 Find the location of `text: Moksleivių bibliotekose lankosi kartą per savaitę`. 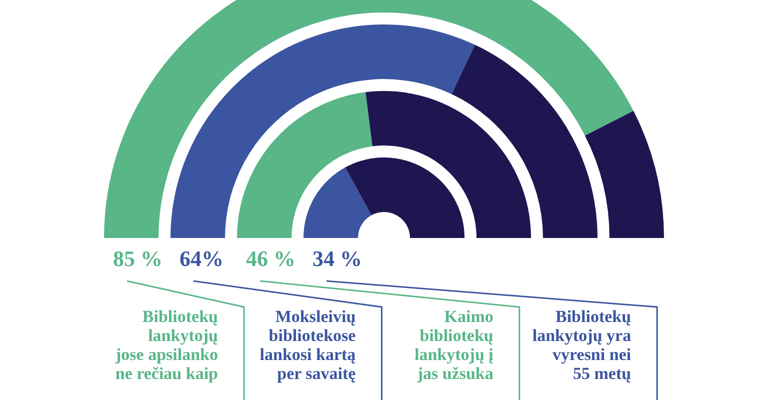

text: Moksleivių bibliotekose lankosi kartą per savaitę is located at coordinates (308, 345).